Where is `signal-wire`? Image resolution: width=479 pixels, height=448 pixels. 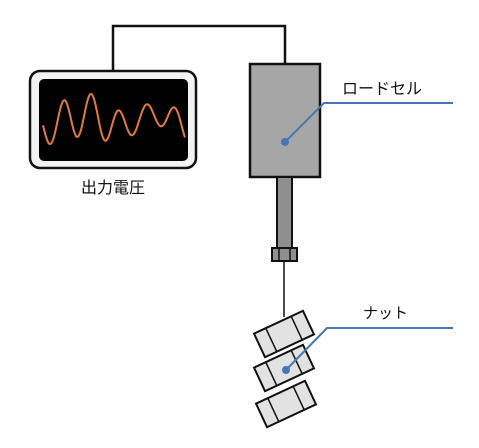 signal-wire is located at coordinates (199, 48).